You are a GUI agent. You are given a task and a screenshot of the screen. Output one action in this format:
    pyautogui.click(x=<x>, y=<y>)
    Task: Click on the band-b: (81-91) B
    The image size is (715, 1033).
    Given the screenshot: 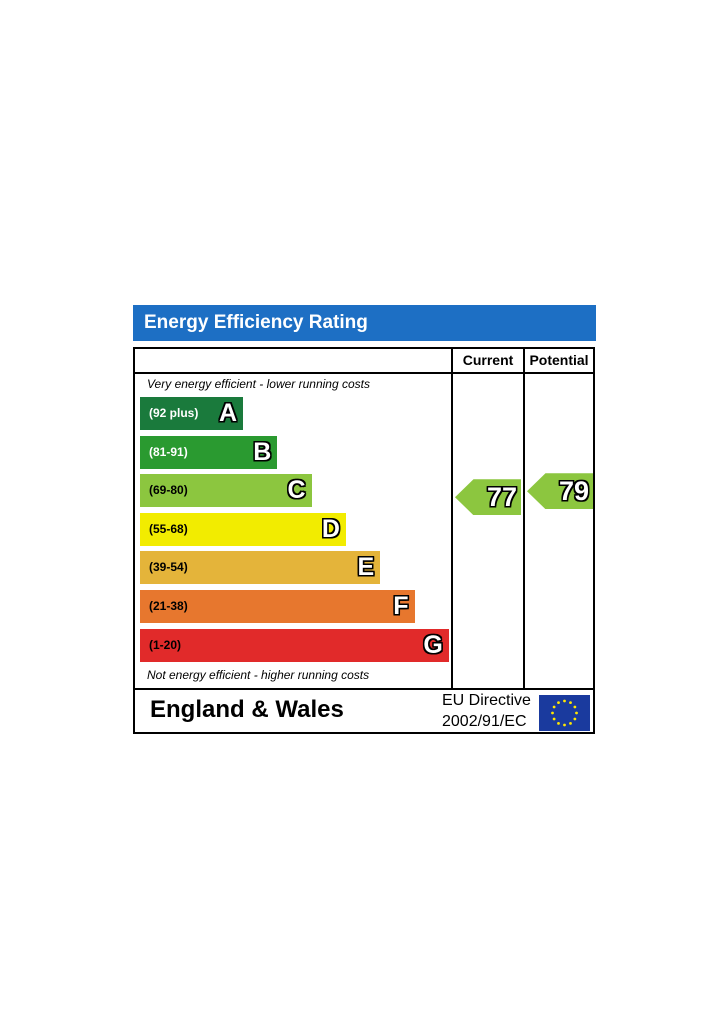 What is the action you would take?
    pyautogui.click(x=209, y=452)
    